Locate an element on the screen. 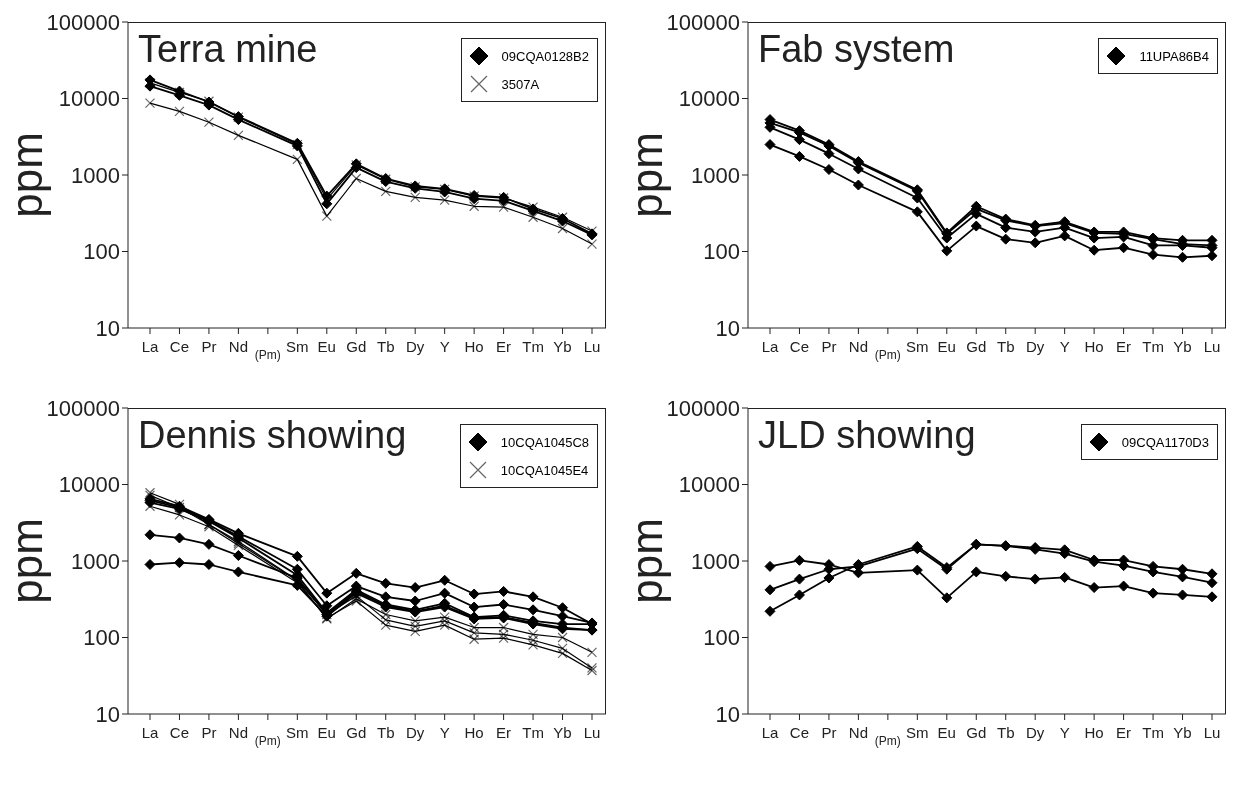 Image resolution: width=1249 pixels, height=787 pixels. legend-label: 10CQA1045C8 is located at coordinates (544, 442).